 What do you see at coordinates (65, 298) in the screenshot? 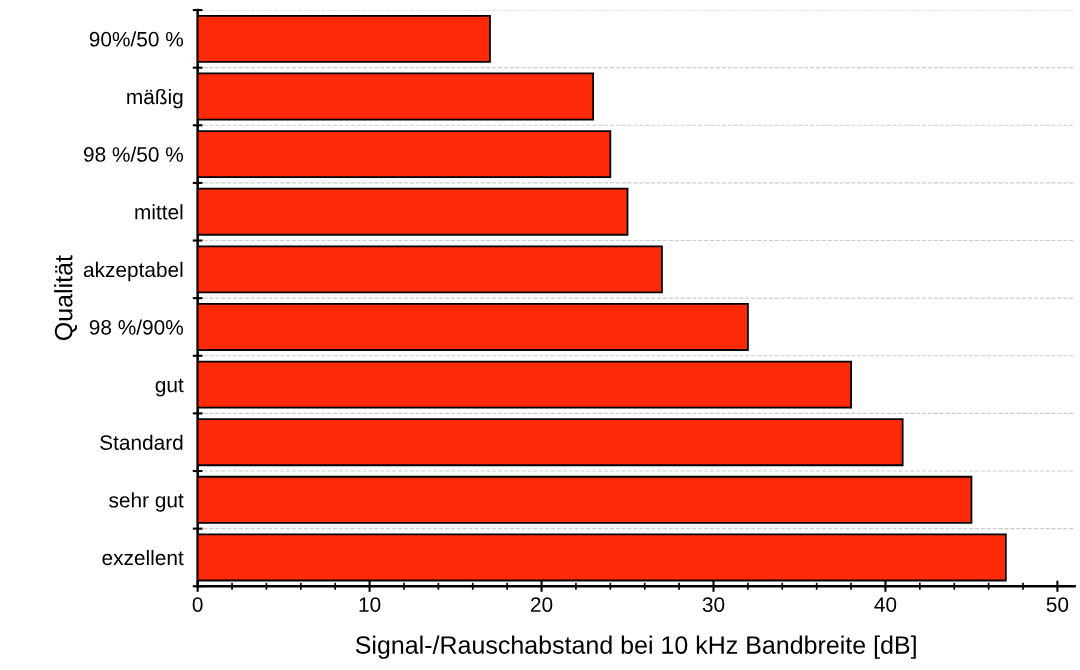
I see `y-axis-title: Qualität` at bounding box center [65, 298].